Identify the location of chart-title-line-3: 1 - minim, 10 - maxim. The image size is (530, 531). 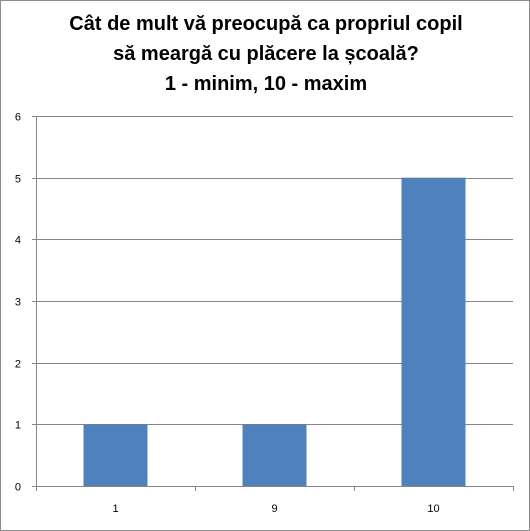
(266, 84).